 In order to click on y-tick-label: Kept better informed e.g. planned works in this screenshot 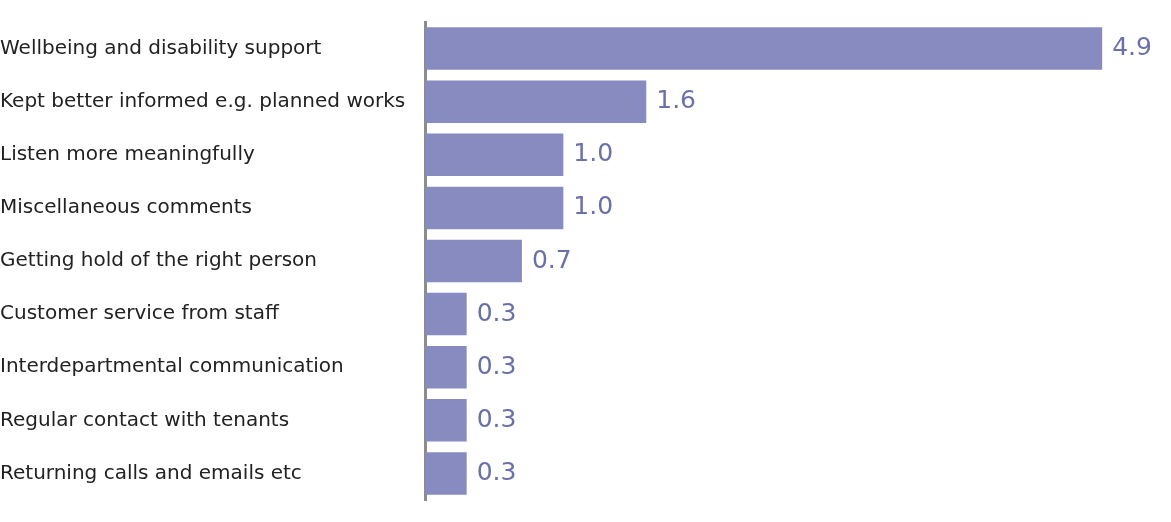, I will do `click(203, 99)`.